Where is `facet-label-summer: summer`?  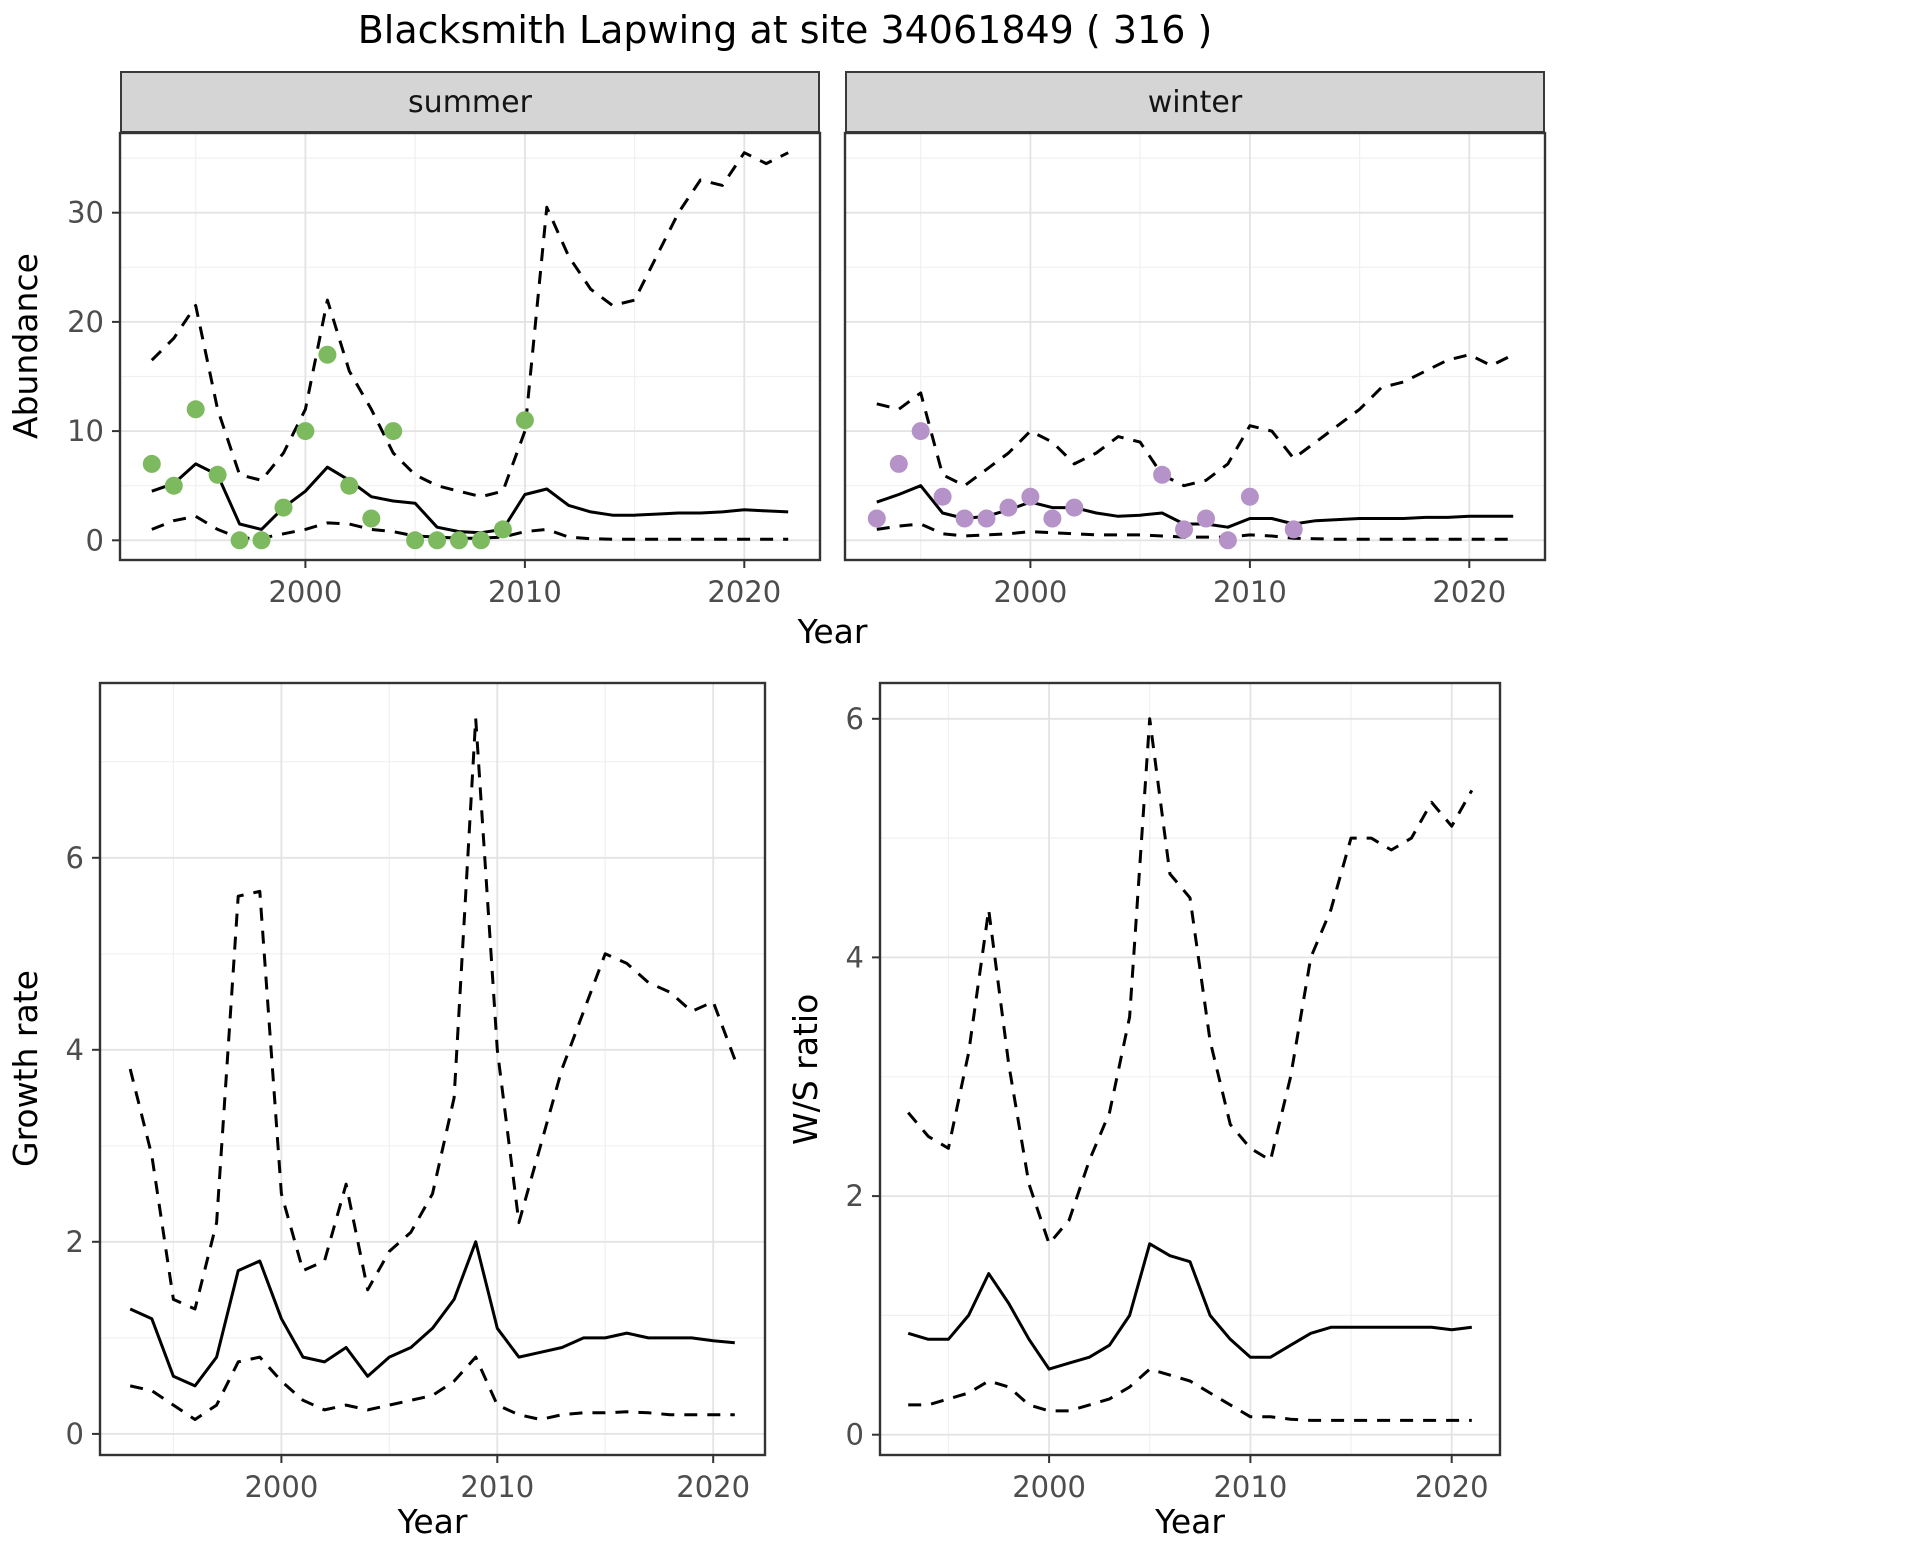 facet-label-summer: summer is located at coordinates (470, 102).